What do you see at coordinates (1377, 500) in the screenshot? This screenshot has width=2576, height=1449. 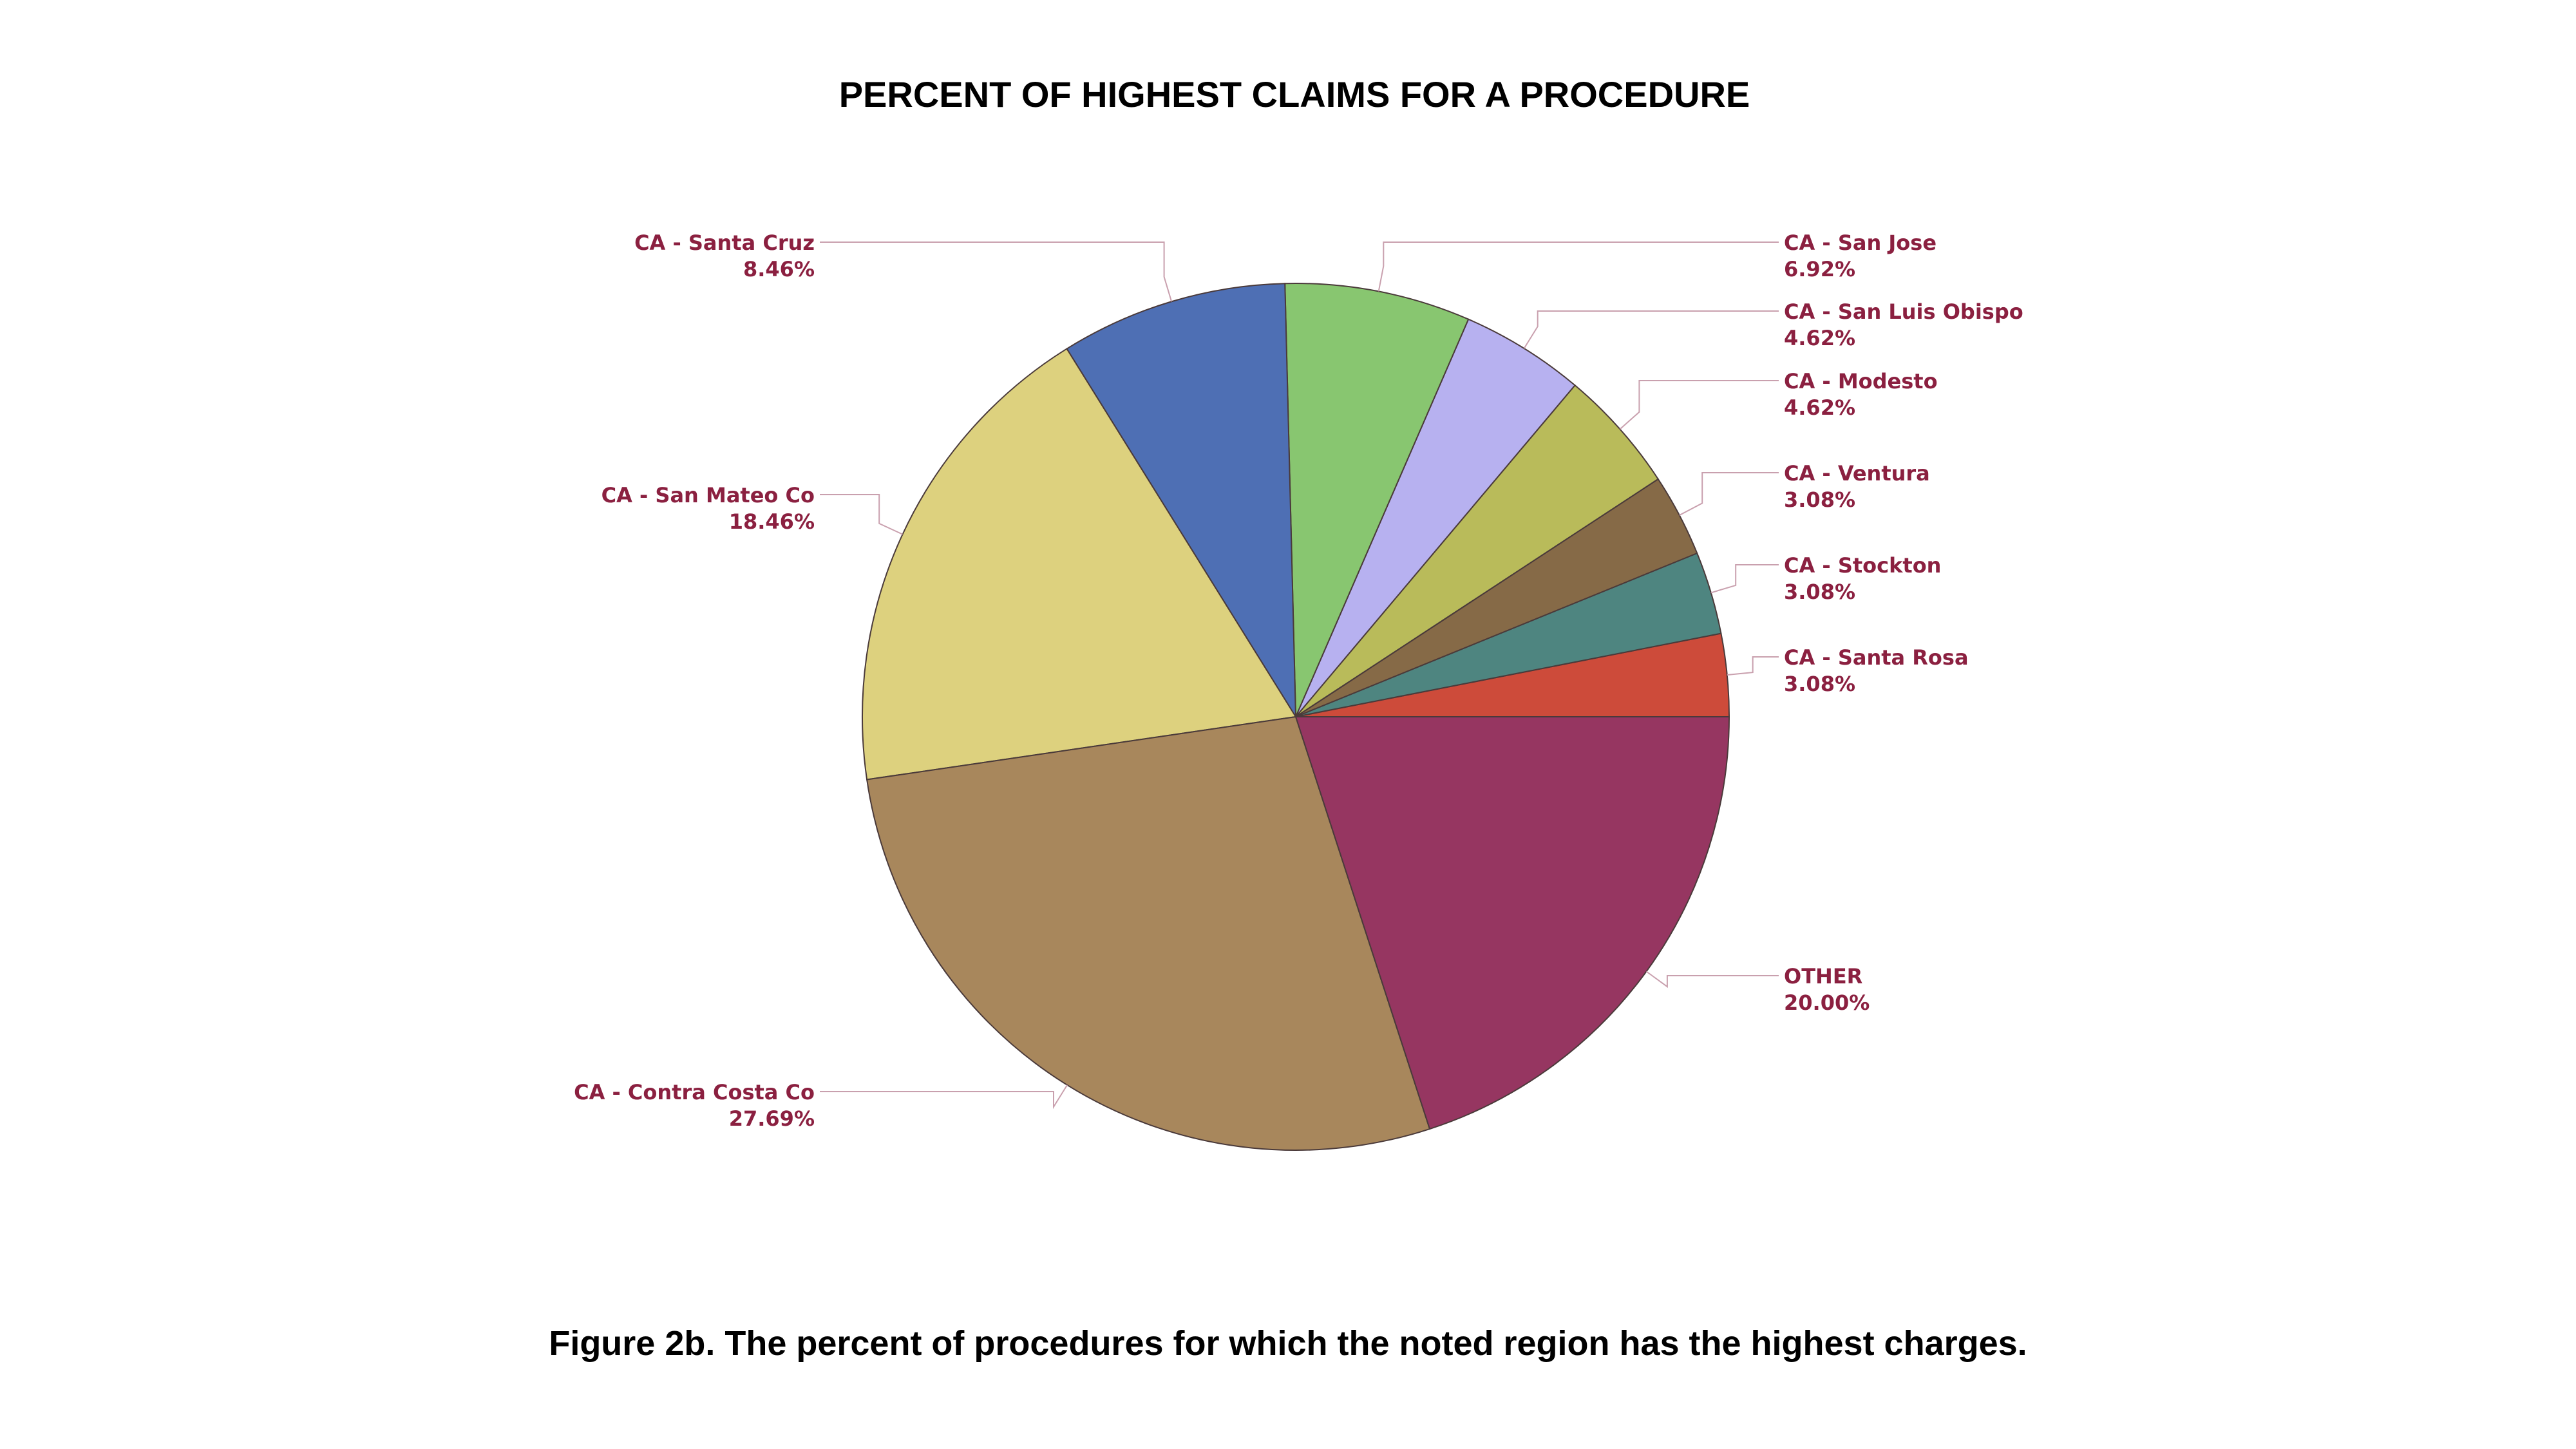 I see `pie-slice-ca-san-jose` at bounding box center [1377, 500].